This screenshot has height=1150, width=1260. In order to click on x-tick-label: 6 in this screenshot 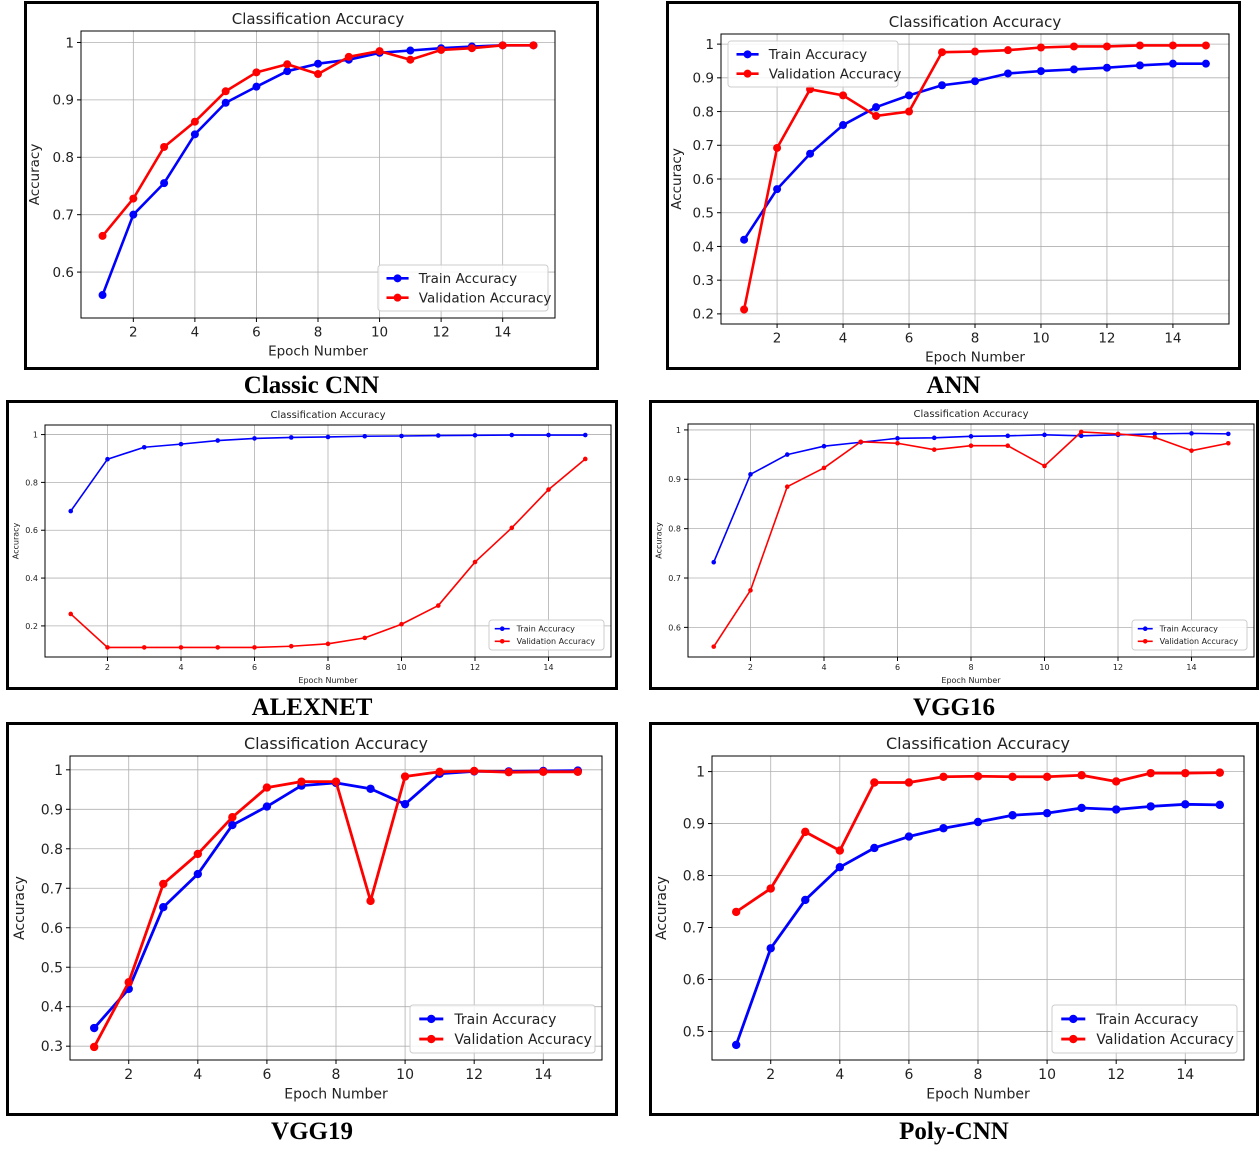, I will do `click(266, 1075)`.